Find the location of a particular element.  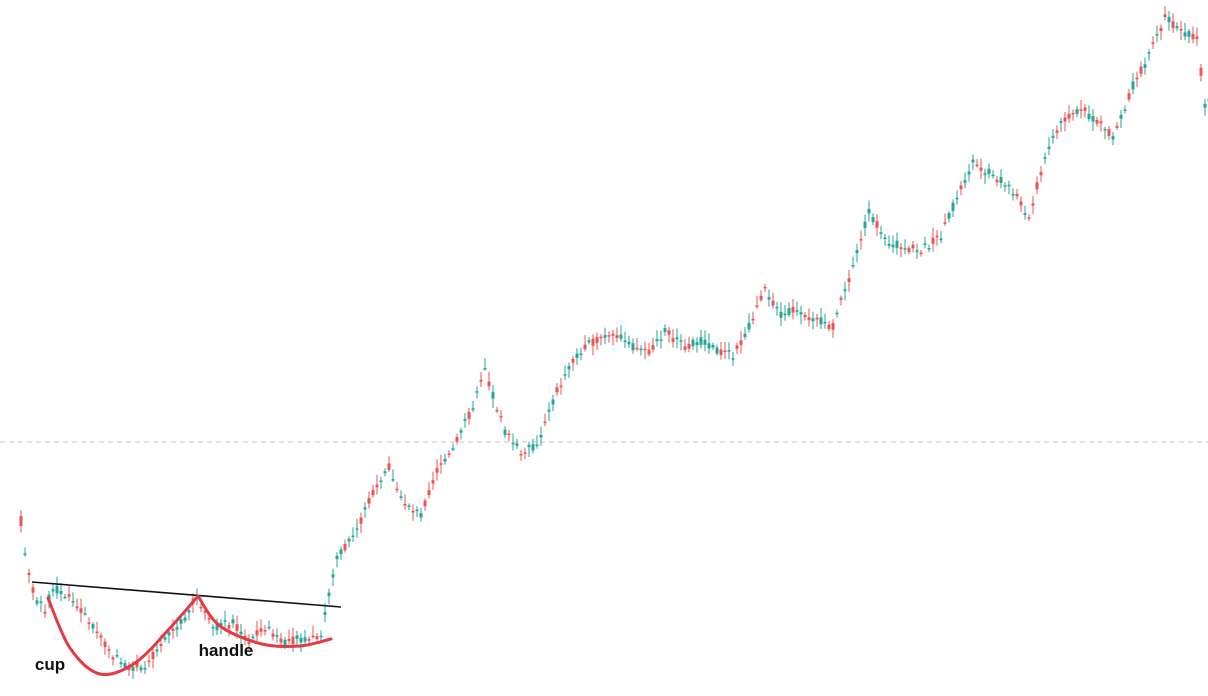

handle-label: handle is located at coordinates (226, 650).